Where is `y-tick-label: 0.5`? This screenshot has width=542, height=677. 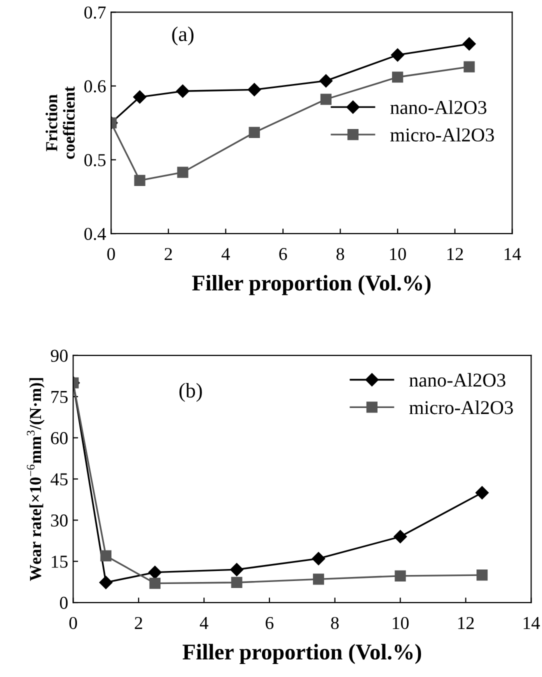 y-tick-label: 0.5 is located at coordinates (95, 160).